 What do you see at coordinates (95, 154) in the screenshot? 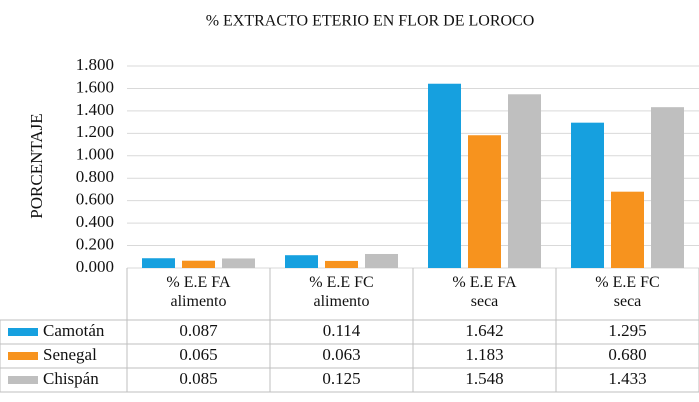
I see `y-tick-label: 1.000` at bounding box center [95, 154].